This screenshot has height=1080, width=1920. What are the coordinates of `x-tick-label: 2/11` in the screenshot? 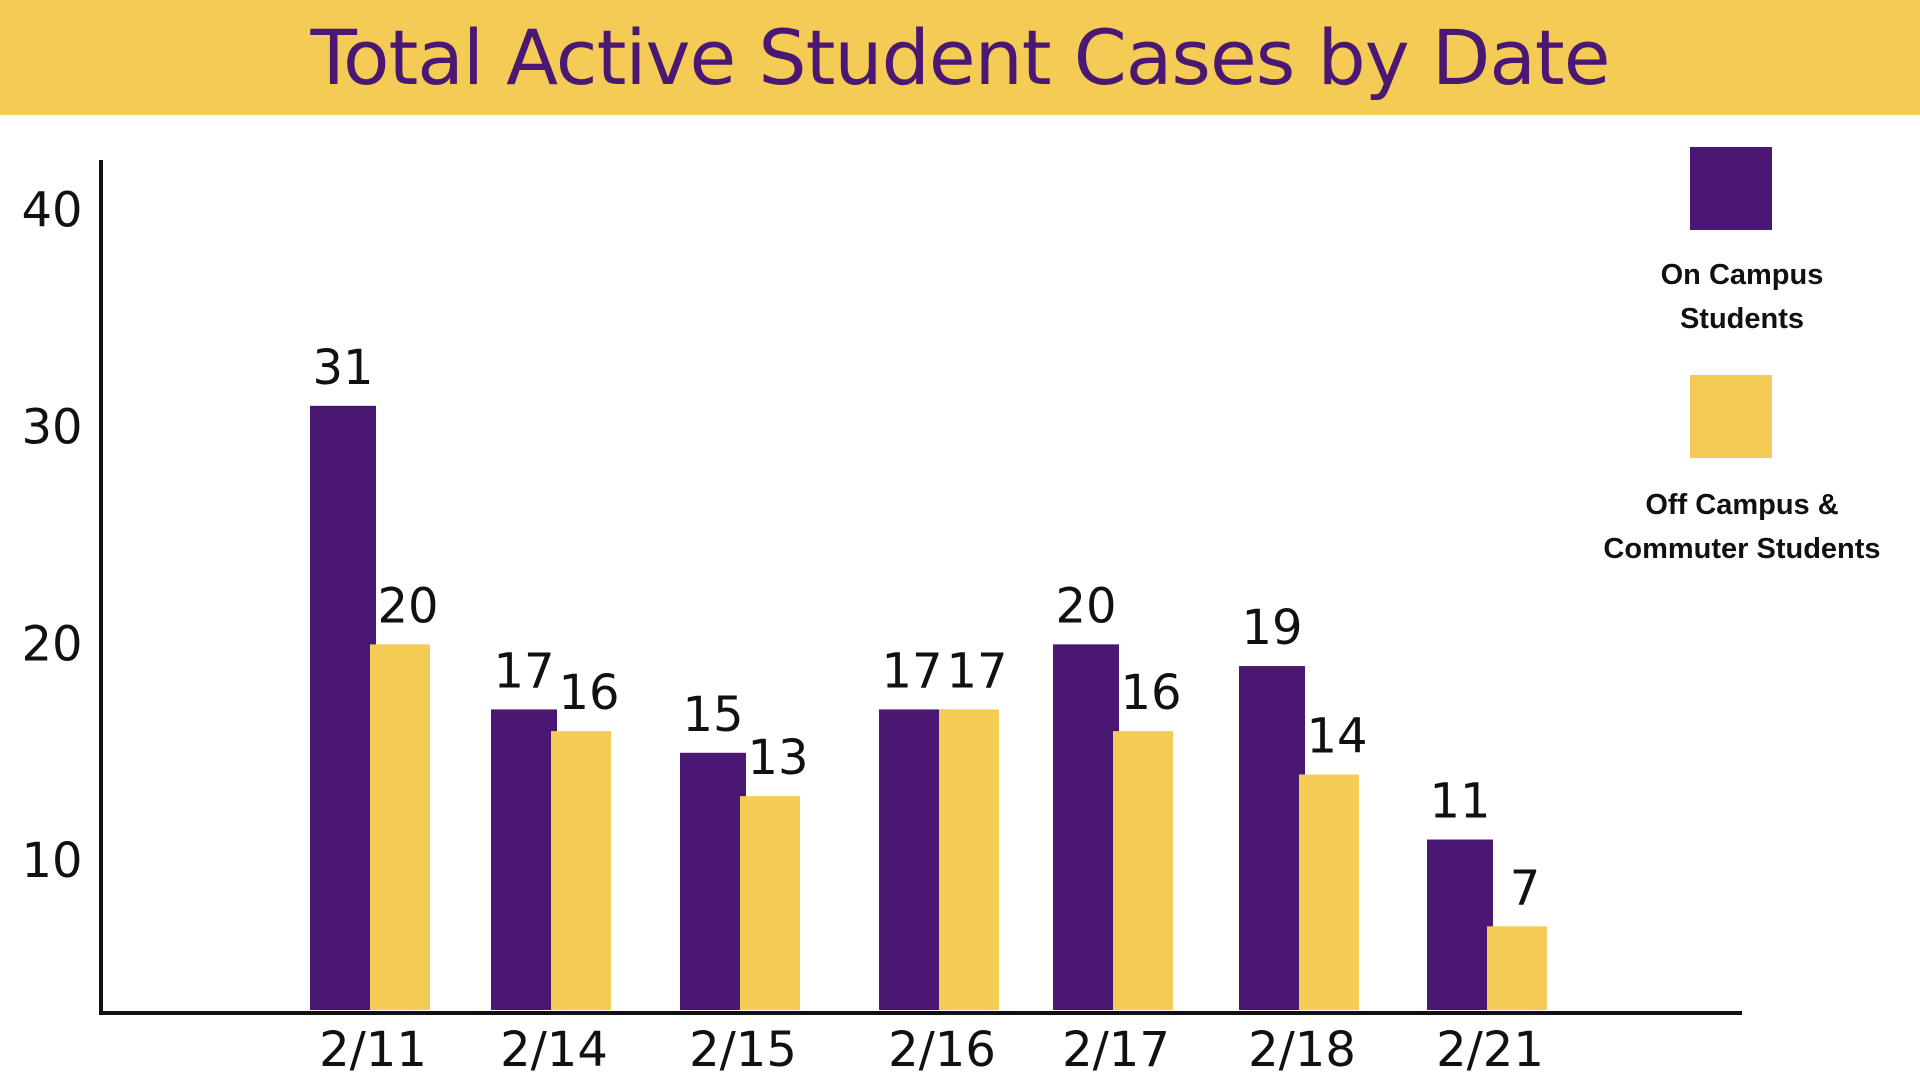 It's located at (373, 1050).